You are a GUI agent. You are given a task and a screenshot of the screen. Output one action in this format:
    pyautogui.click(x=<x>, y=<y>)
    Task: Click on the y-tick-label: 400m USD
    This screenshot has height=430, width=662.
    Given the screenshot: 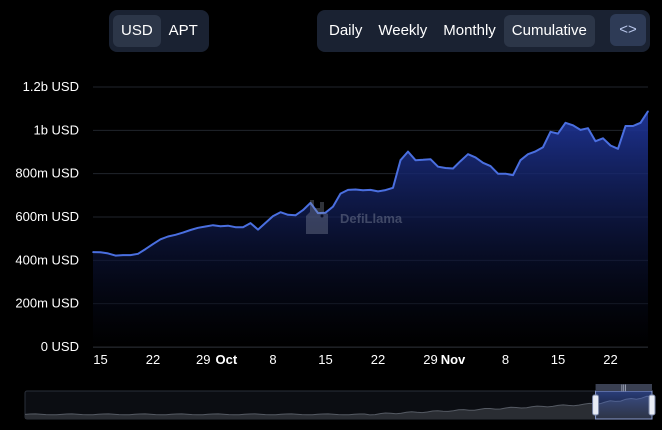 What is the action you would take?
    pyautogui.click(x=47, y=259)
    